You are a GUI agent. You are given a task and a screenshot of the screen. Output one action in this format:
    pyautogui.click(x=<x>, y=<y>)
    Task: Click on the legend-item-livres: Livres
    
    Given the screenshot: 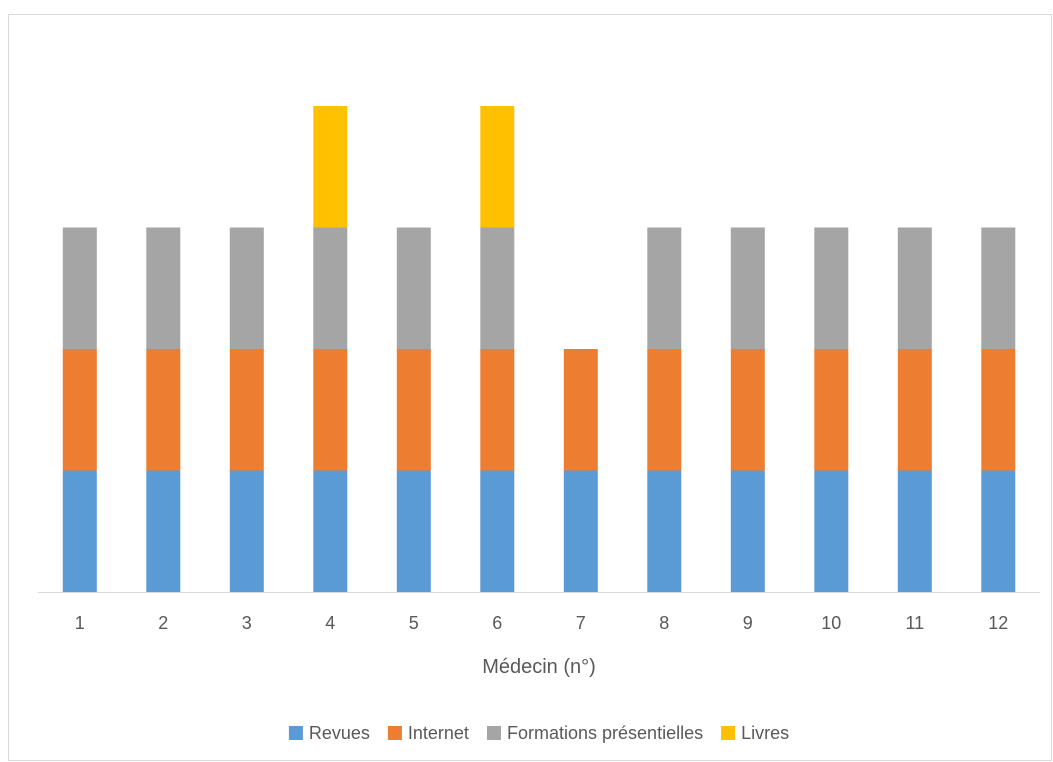 What is the action you would take?
    pyautogui.click(x=755, y=733)
    